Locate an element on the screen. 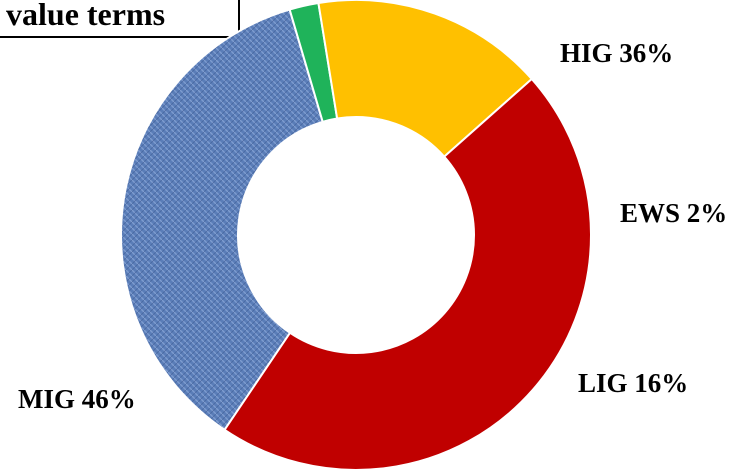  label-hig: HIG 36% is located at coordinates (616, 53).